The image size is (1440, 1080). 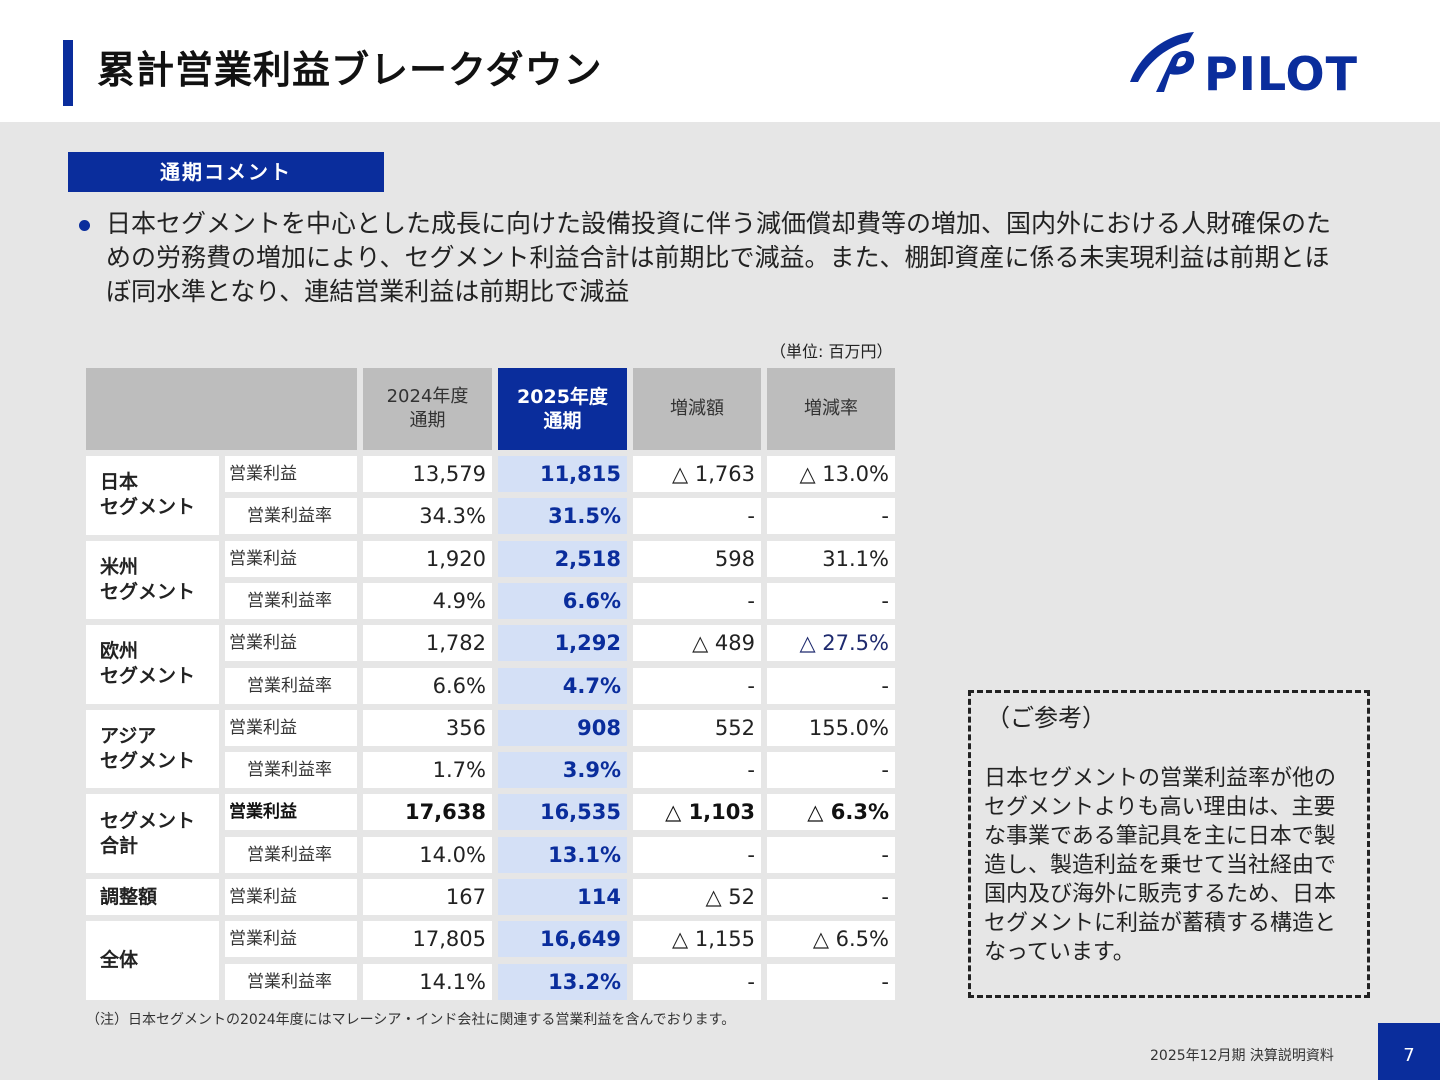 What do you see at coordinates (427, 558) in the screenshot?
I see `value-2024: 1,920` at bounding box center [427, 558].